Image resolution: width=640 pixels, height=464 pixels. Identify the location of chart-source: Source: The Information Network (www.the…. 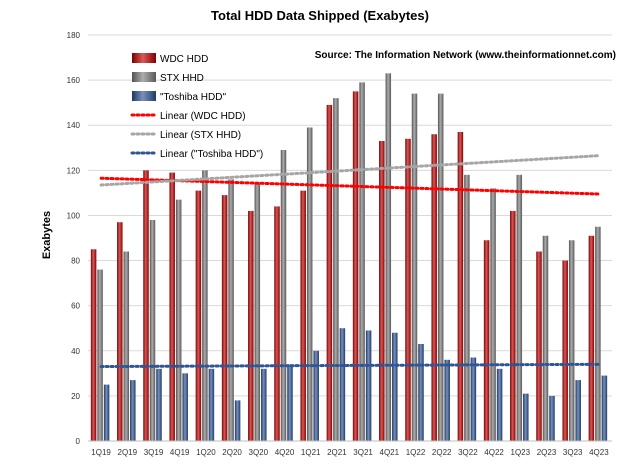
(465, 55).